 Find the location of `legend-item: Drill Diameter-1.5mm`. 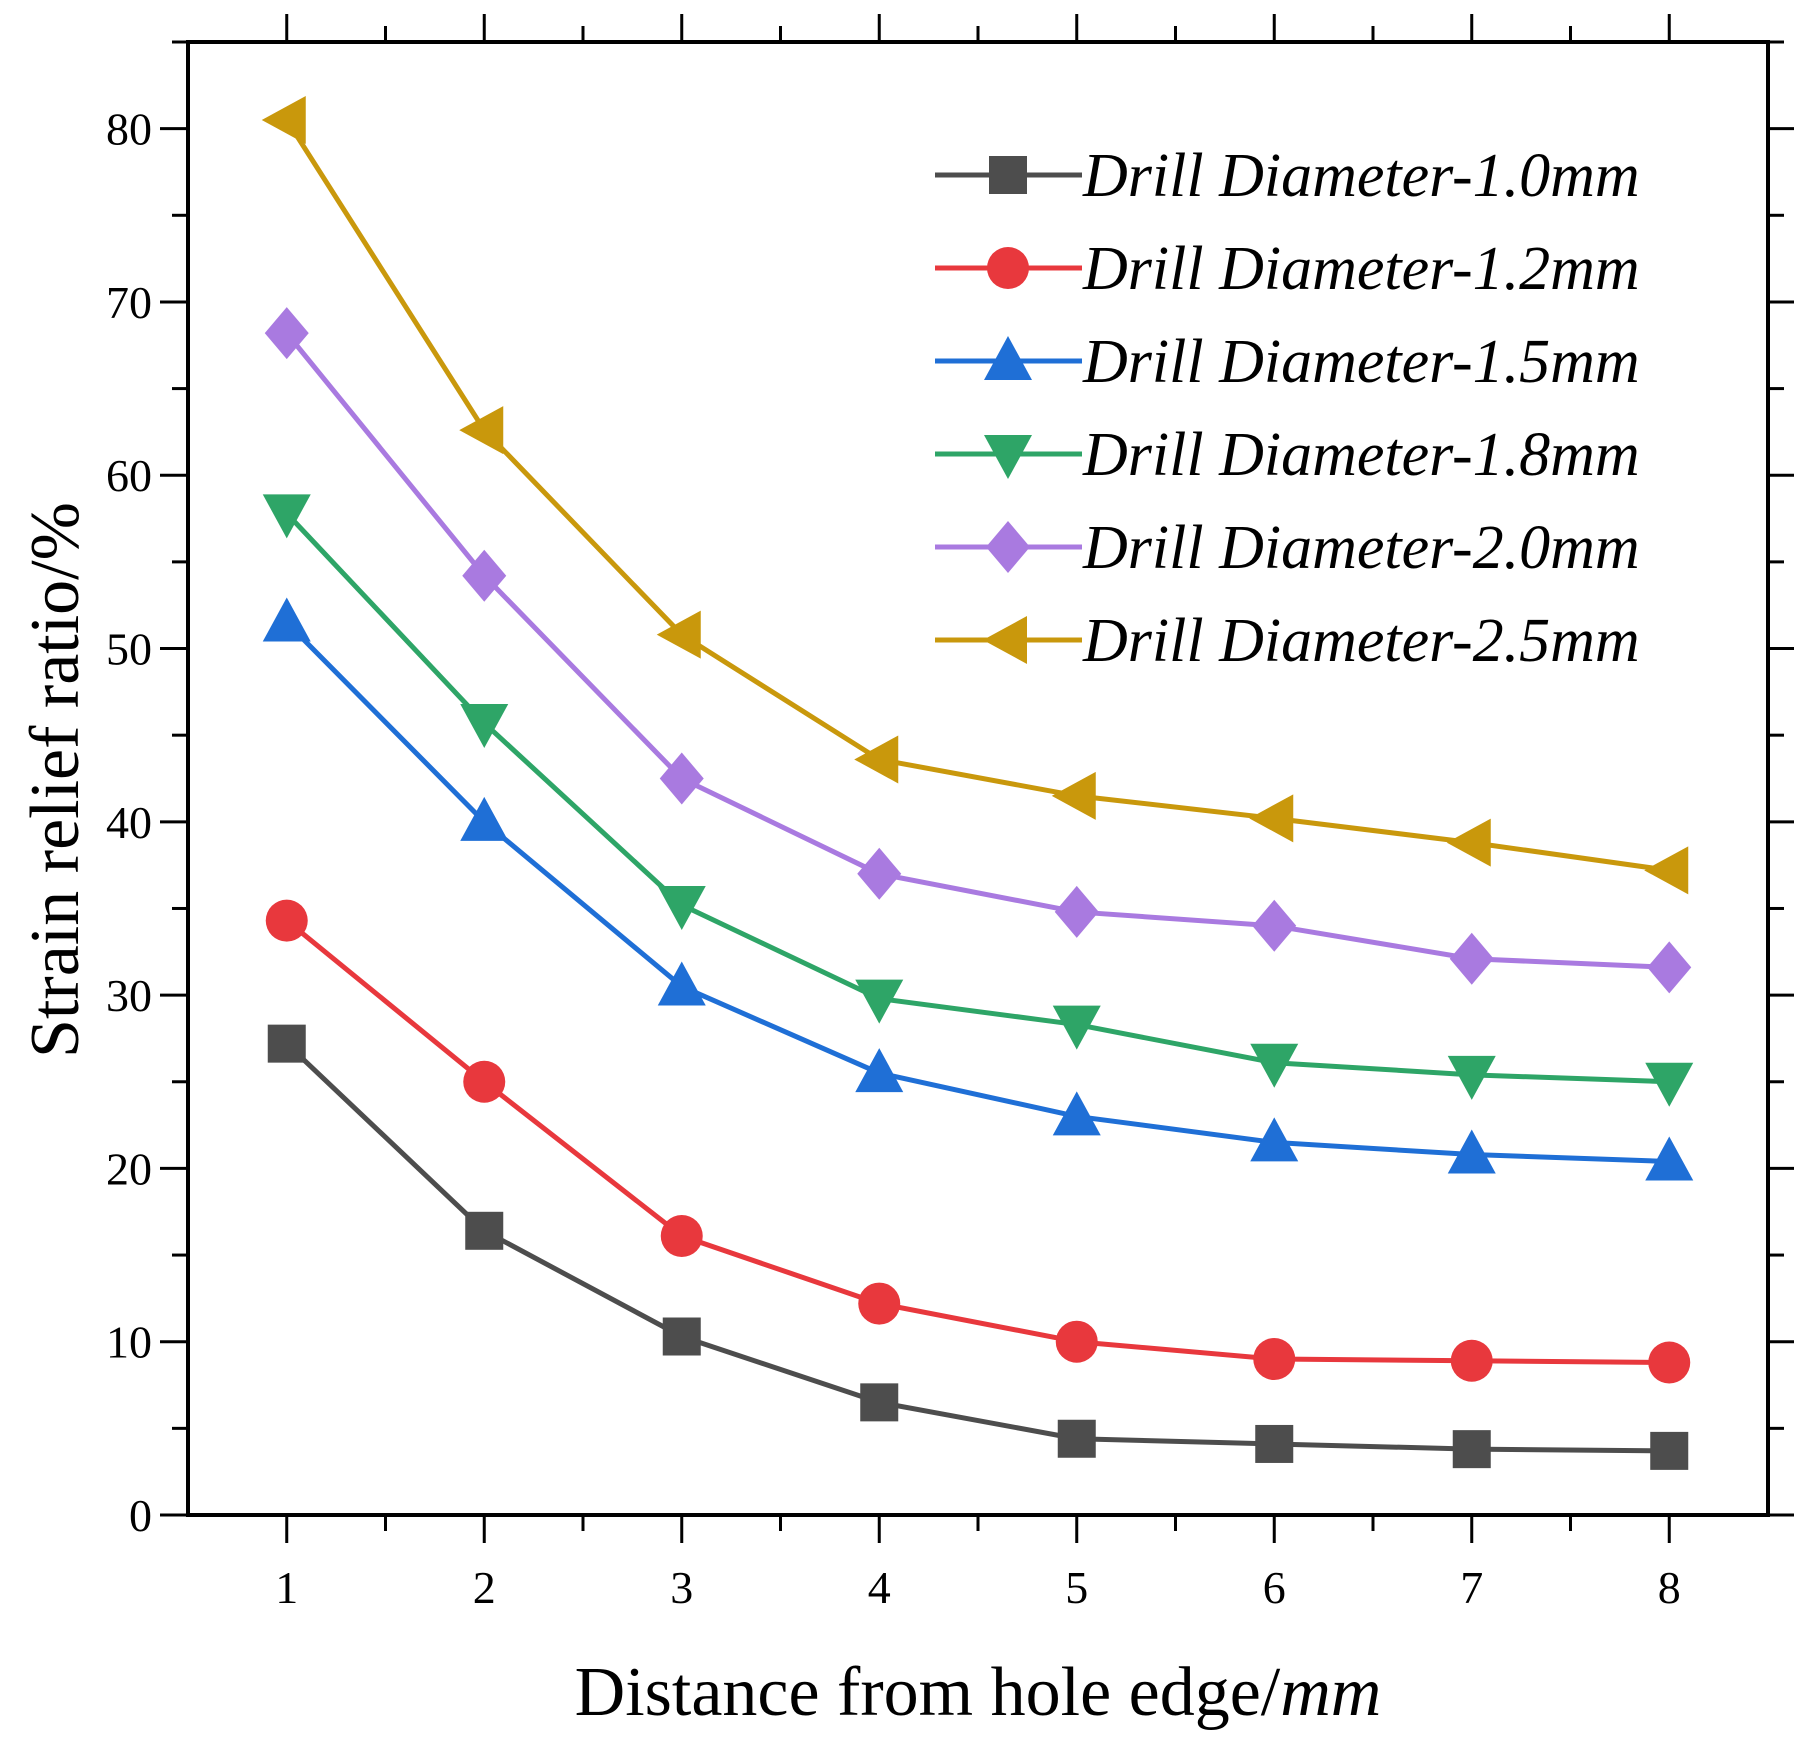

legend-item: Drill Diameter-1.5mm is located at coordinates (1287, 362).